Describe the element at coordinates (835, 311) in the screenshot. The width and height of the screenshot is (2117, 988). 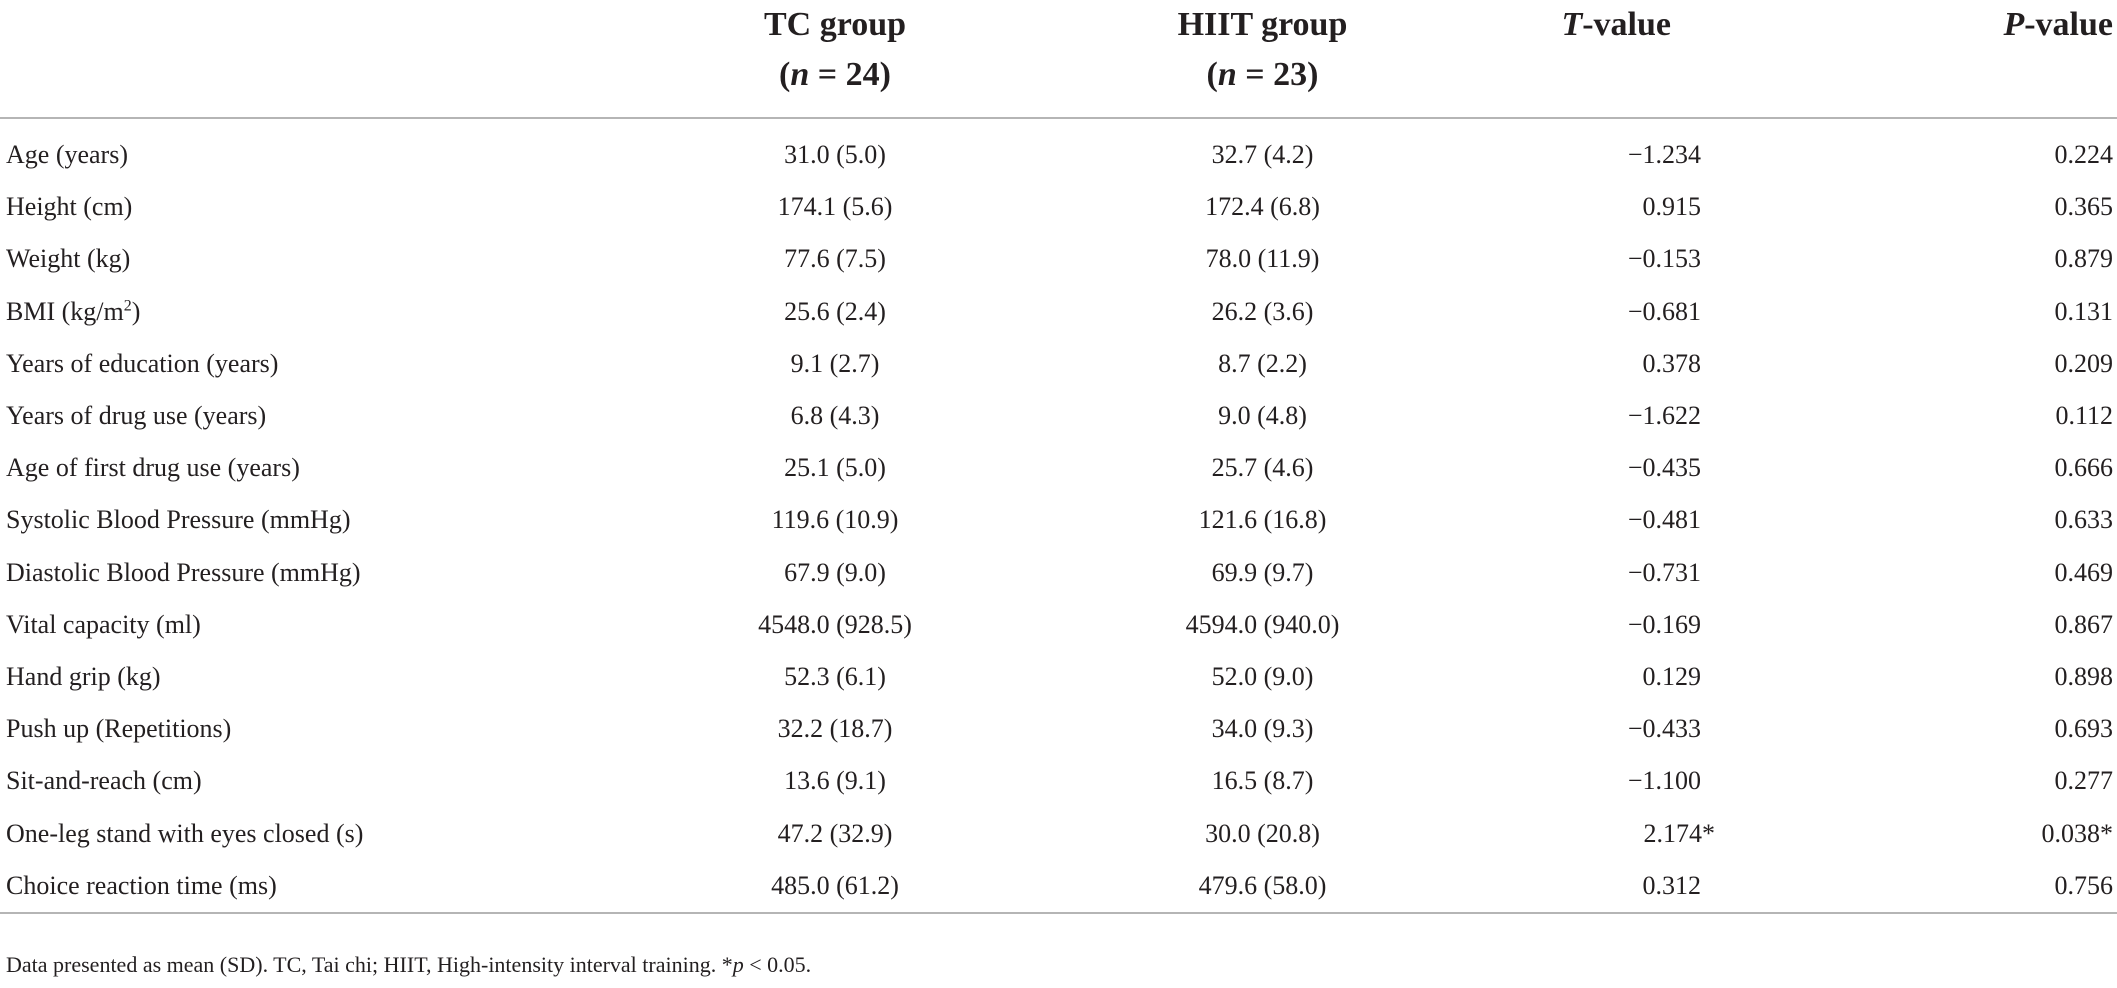
I see `tc-value: 25.6 (2.4)` at that location.